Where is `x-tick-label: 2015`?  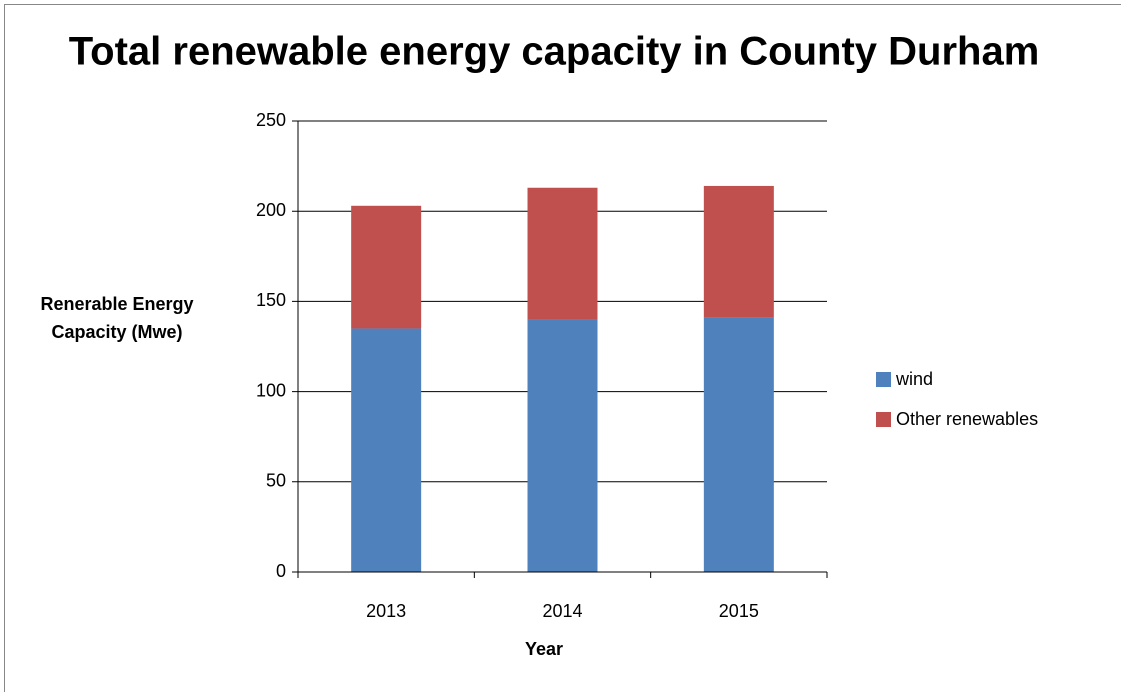
x-tick-label: 2015 is located at coordinates (739, 611).